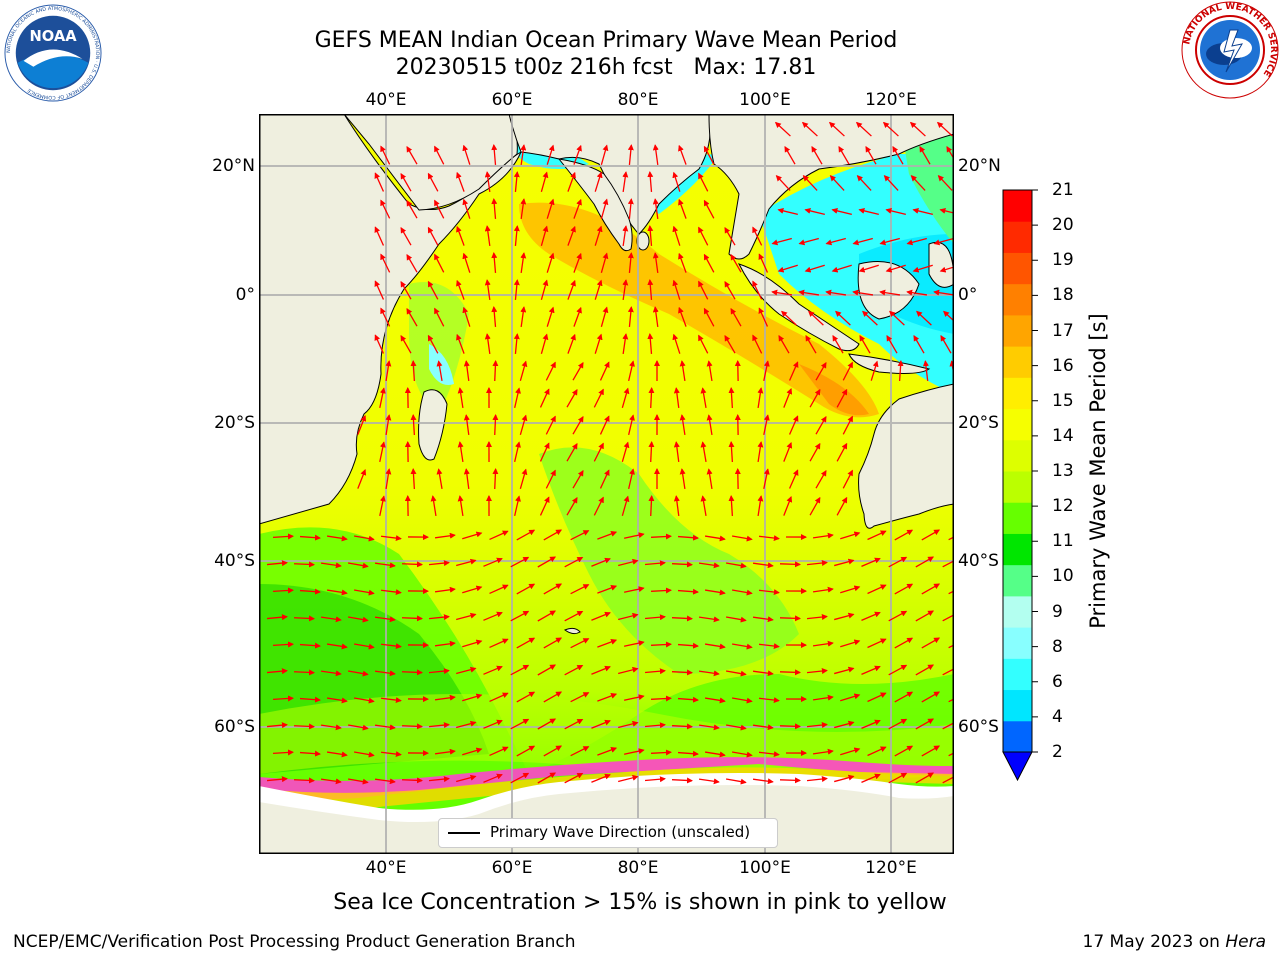  Describe the element at coordinates (1057, 716) in the screenshot. I see `colorbar-tick-label: 4` at that location.